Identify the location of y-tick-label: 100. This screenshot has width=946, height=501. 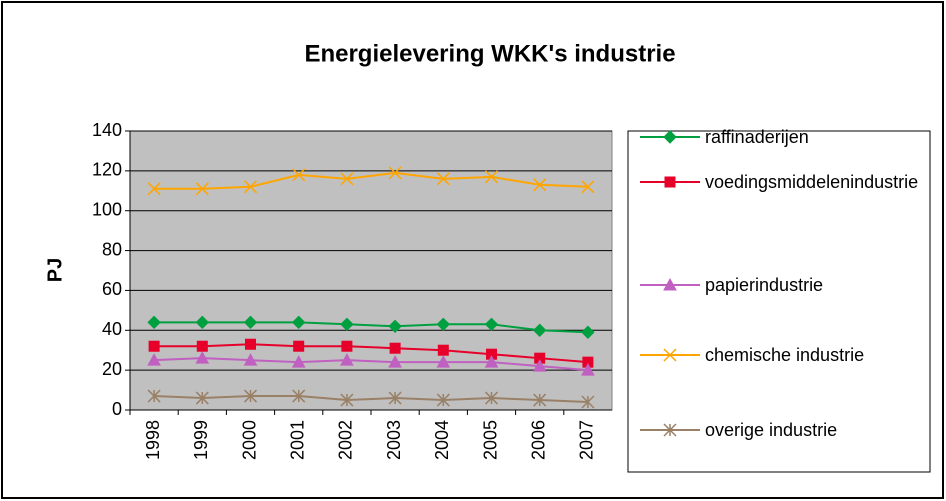
(107, 209).